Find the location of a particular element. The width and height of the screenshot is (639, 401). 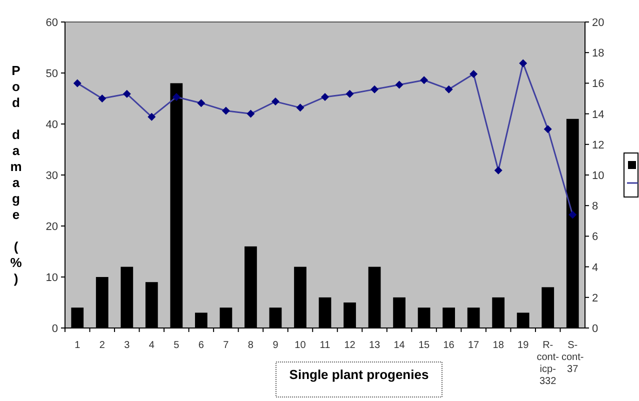

y2-tick-label: 18 is located at coordinates (598, 54).